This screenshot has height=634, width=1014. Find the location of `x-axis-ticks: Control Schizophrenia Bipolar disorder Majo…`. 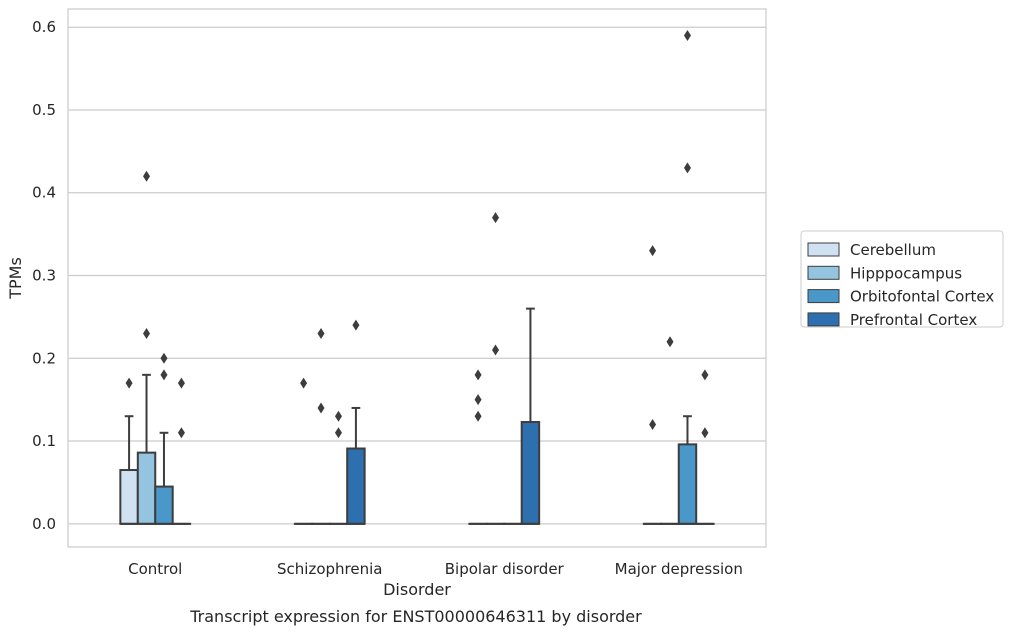

x-axis-ticks: Control Schizophrenia Bipolar disorder Majo… is located at coordinates (435, 569).